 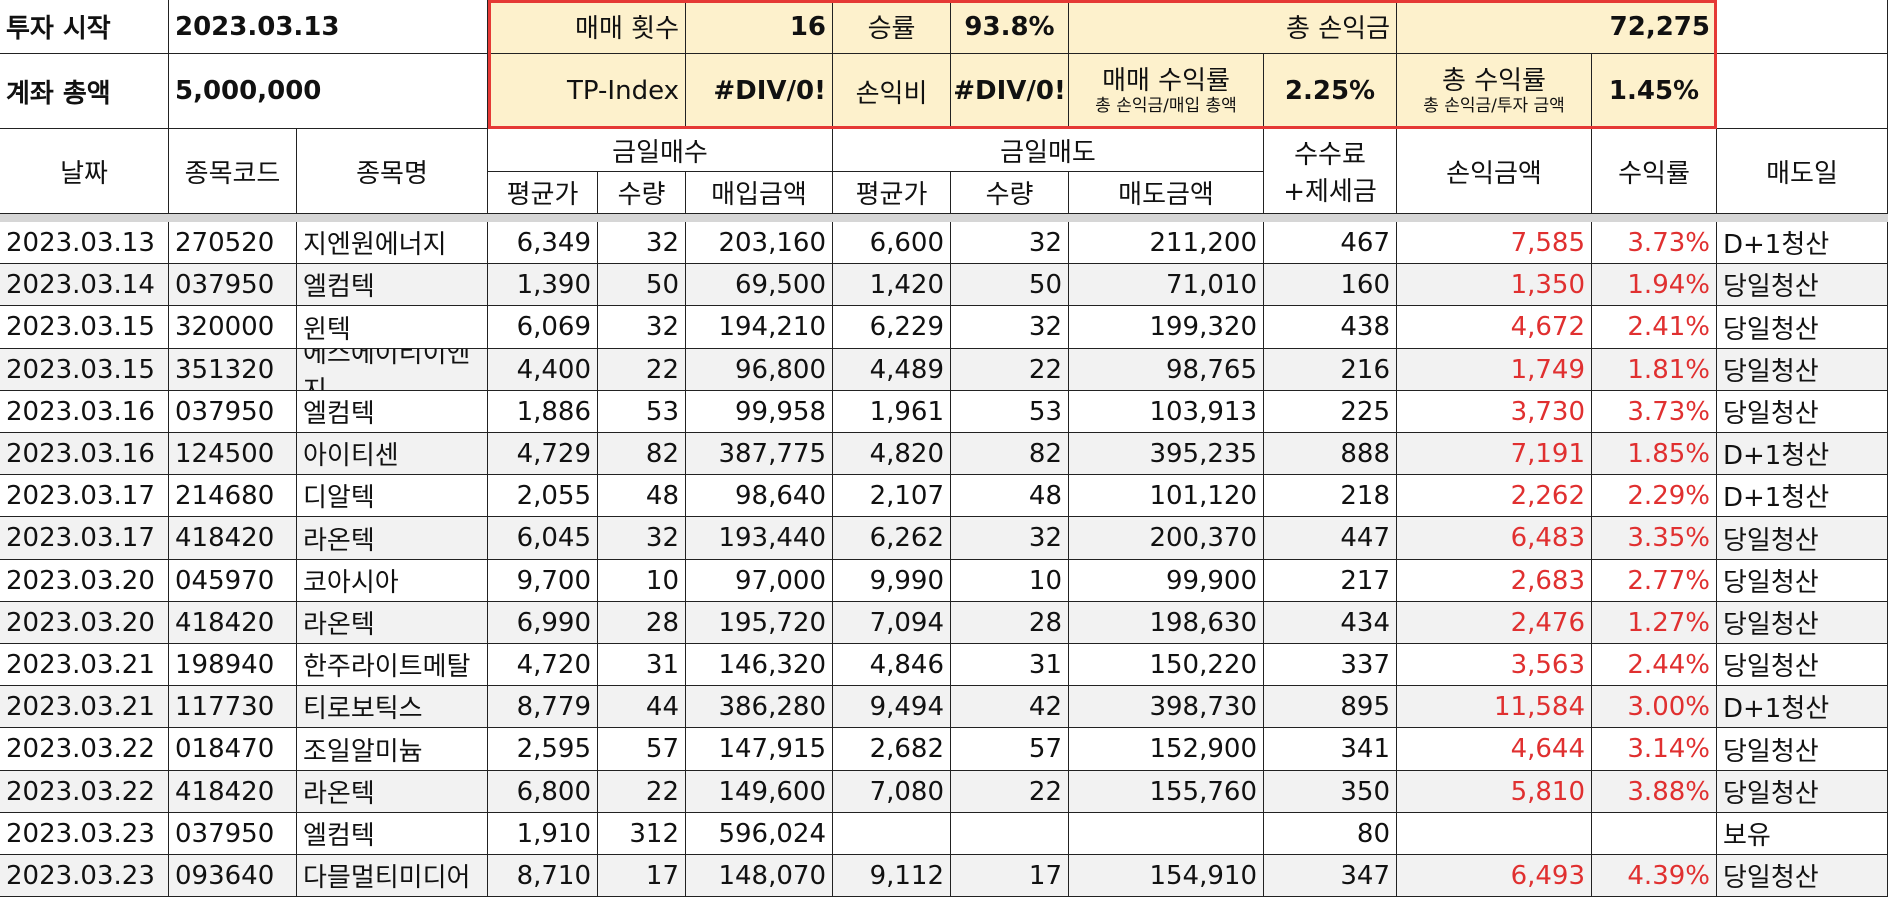 What do you see at coordinates (1654, 581) in the screenshot?
I see `data-cell: 2.77%` at bounding box center [1654, 581].